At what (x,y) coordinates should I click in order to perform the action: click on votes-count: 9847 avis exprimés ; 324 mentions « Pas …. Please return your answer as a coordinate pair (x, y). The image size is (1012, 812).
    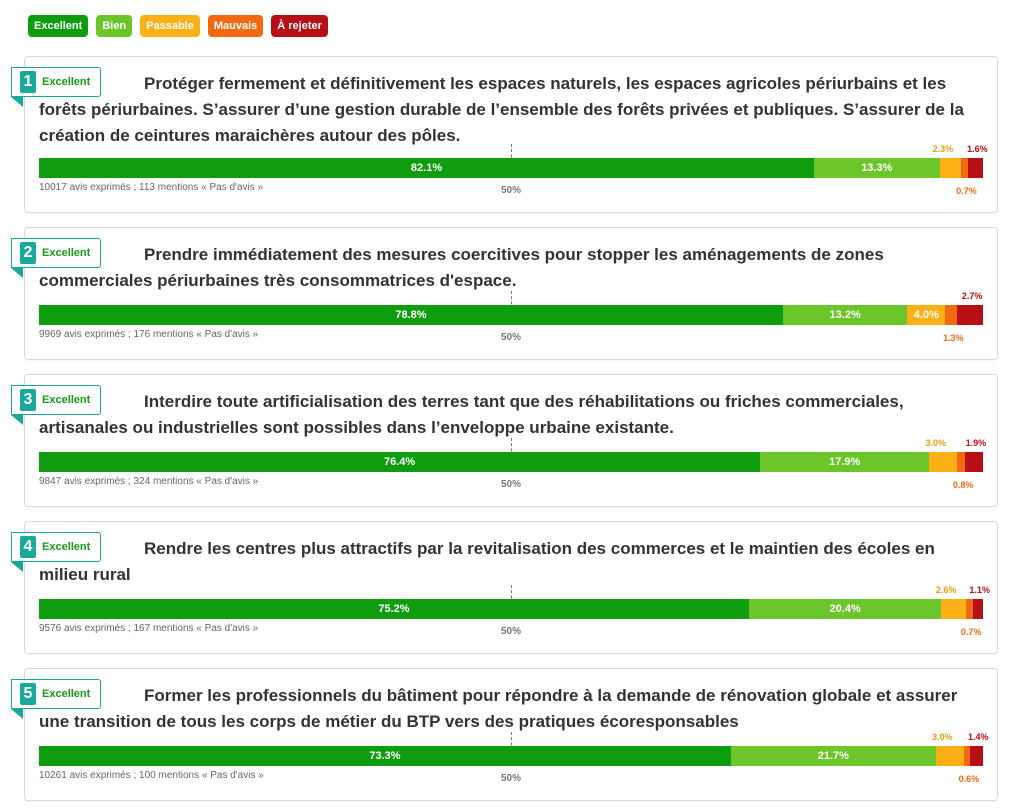
    Looking at the image, I should click on (149, 481).